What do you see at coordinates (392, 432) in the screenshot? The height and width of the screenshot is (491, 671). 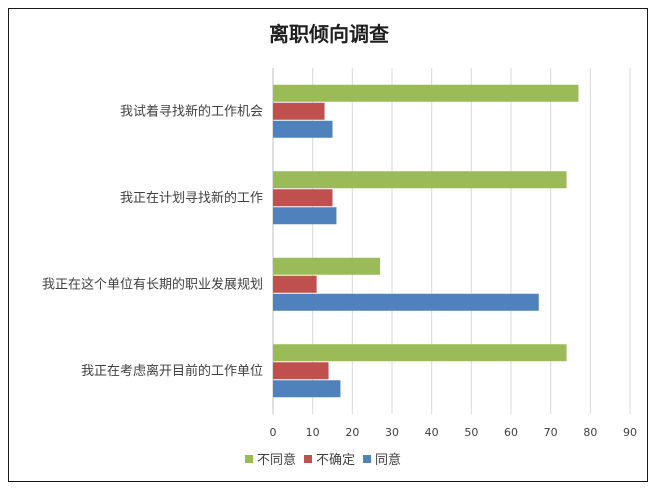 I see `x-tick-label: 30` at bounding box center [392, 432].